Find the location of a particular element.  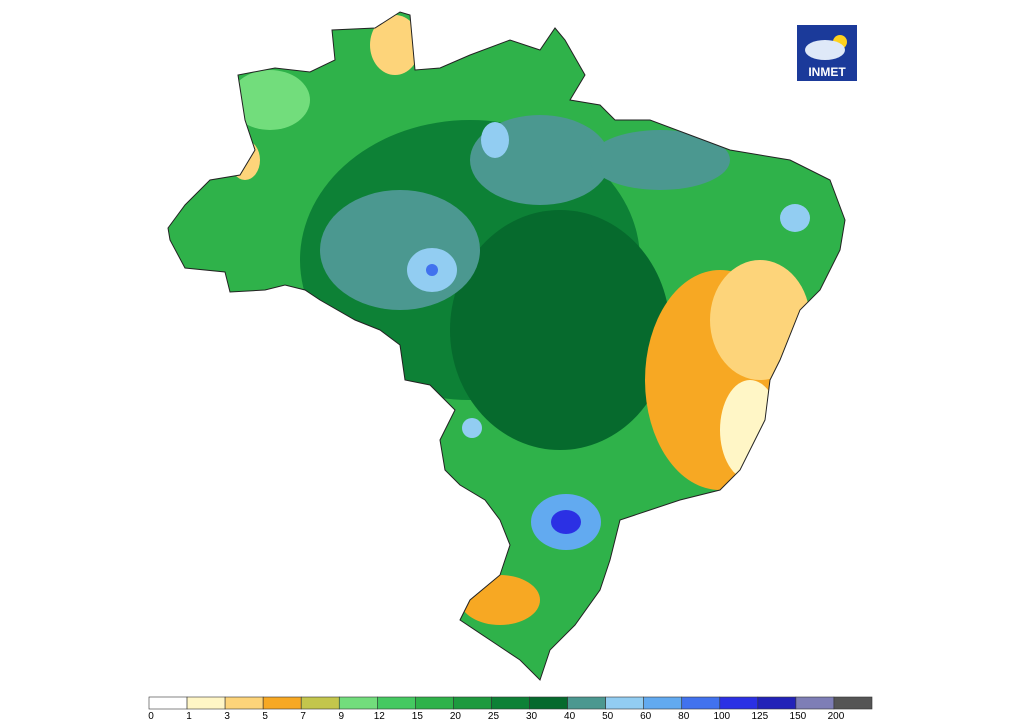

legend-label: 20 is located at coordinates (456, 715).